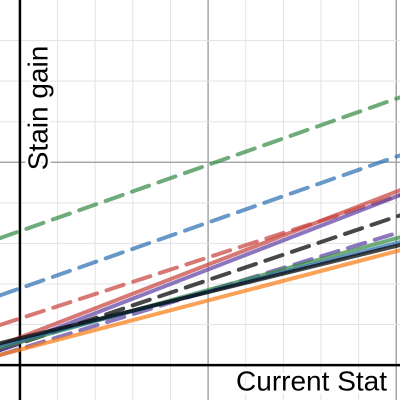  I want to click on x-axis-label: Current Stat, so click(311, 380).